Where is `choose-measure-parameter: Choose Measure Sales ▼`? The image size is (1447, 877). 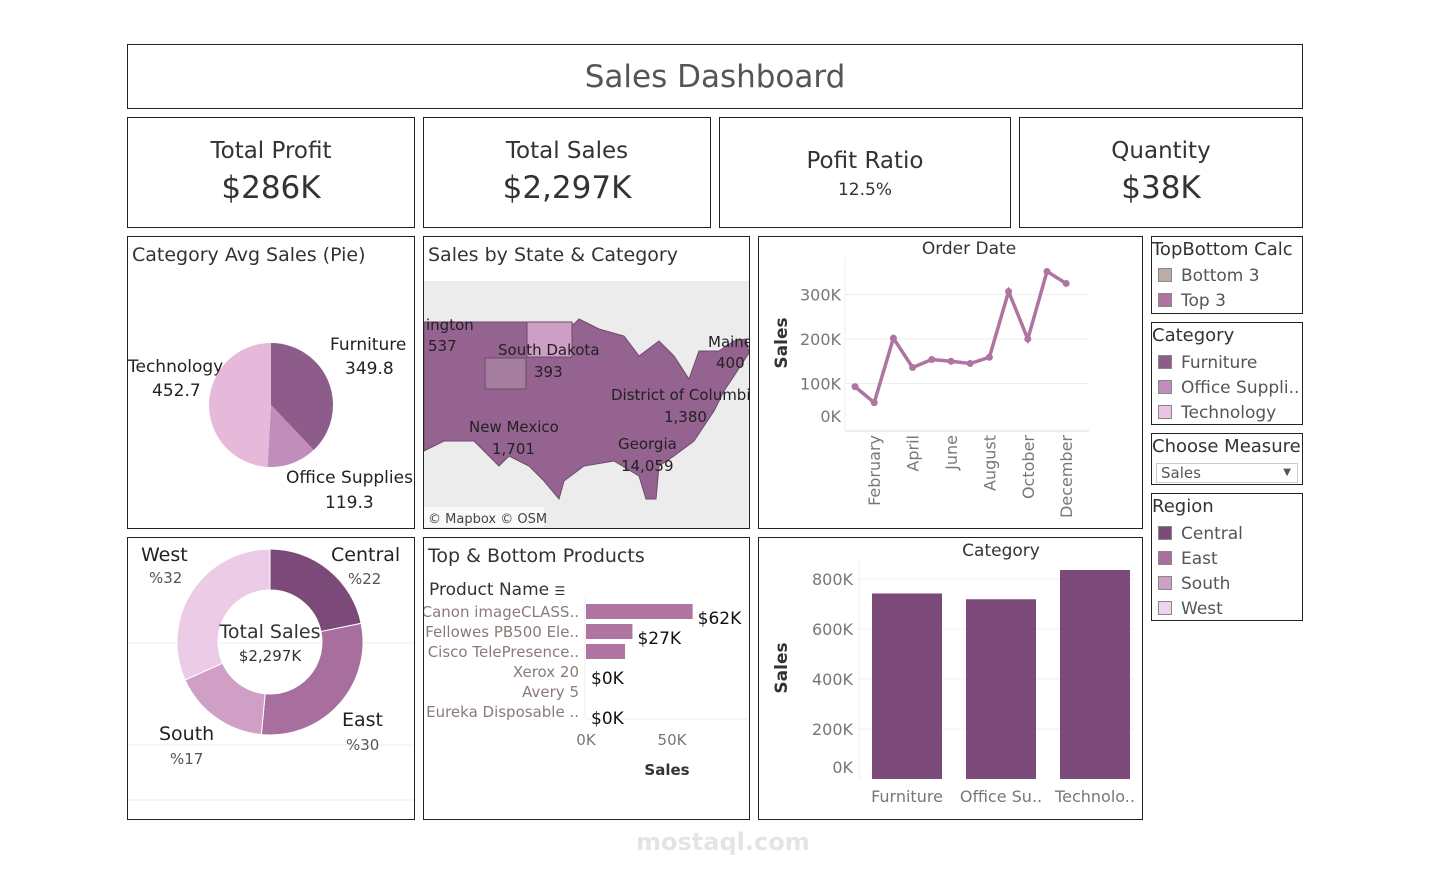
choose-measure-parameter: Choose Measure Sales ▼ is located at coordinates (1227, 459).